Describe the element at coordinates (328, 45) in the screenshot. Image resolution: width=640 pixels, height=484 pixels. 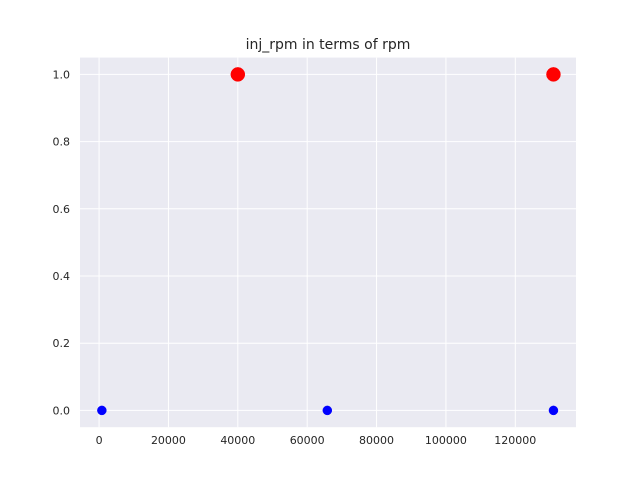
I see `chart-title: inj_rpm in terms of rpm` at that location.